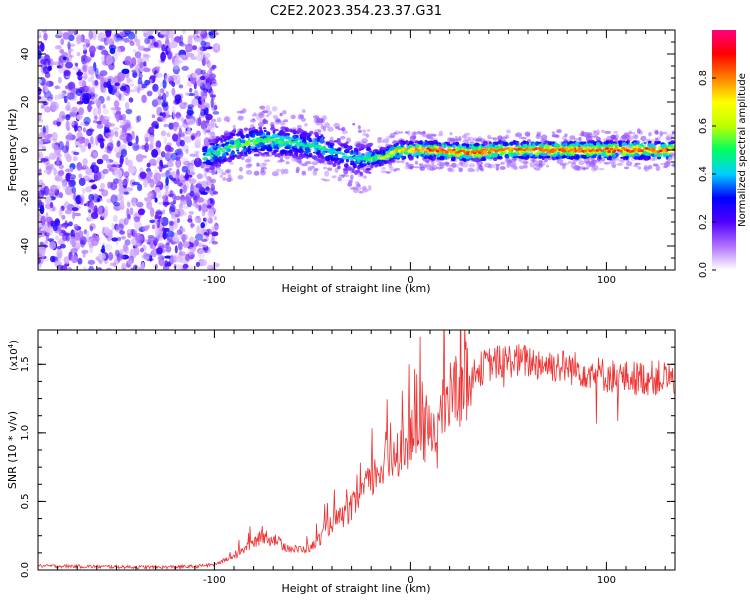 This screenshot has width=750, height=600. I want to click on snr-xlabel: Height of straight line (km), so click(355, 588).